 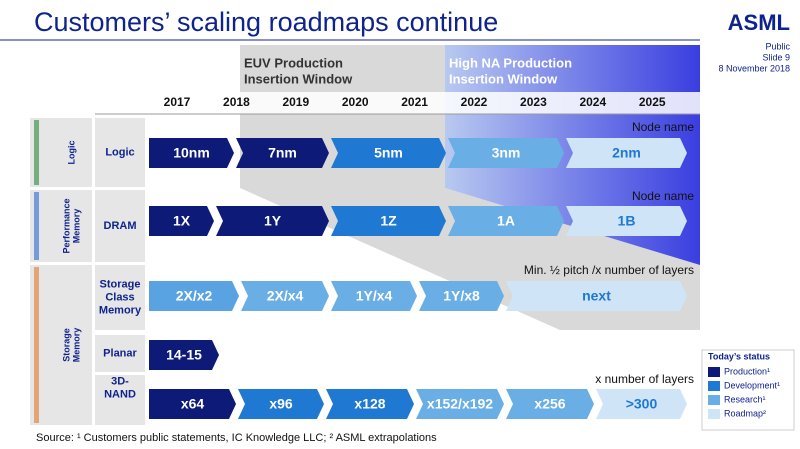 I want to click on segment-label: 3nm, so click(x=506, y=153).